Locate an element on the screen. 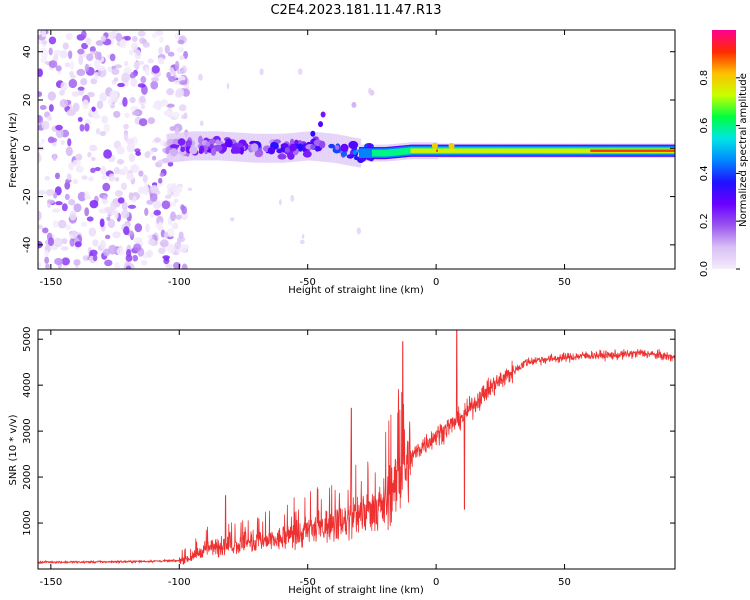 This screenshot has height=600, width=750. spectrogram-y-tick-label: 0 is located at coordinates (27, 148).